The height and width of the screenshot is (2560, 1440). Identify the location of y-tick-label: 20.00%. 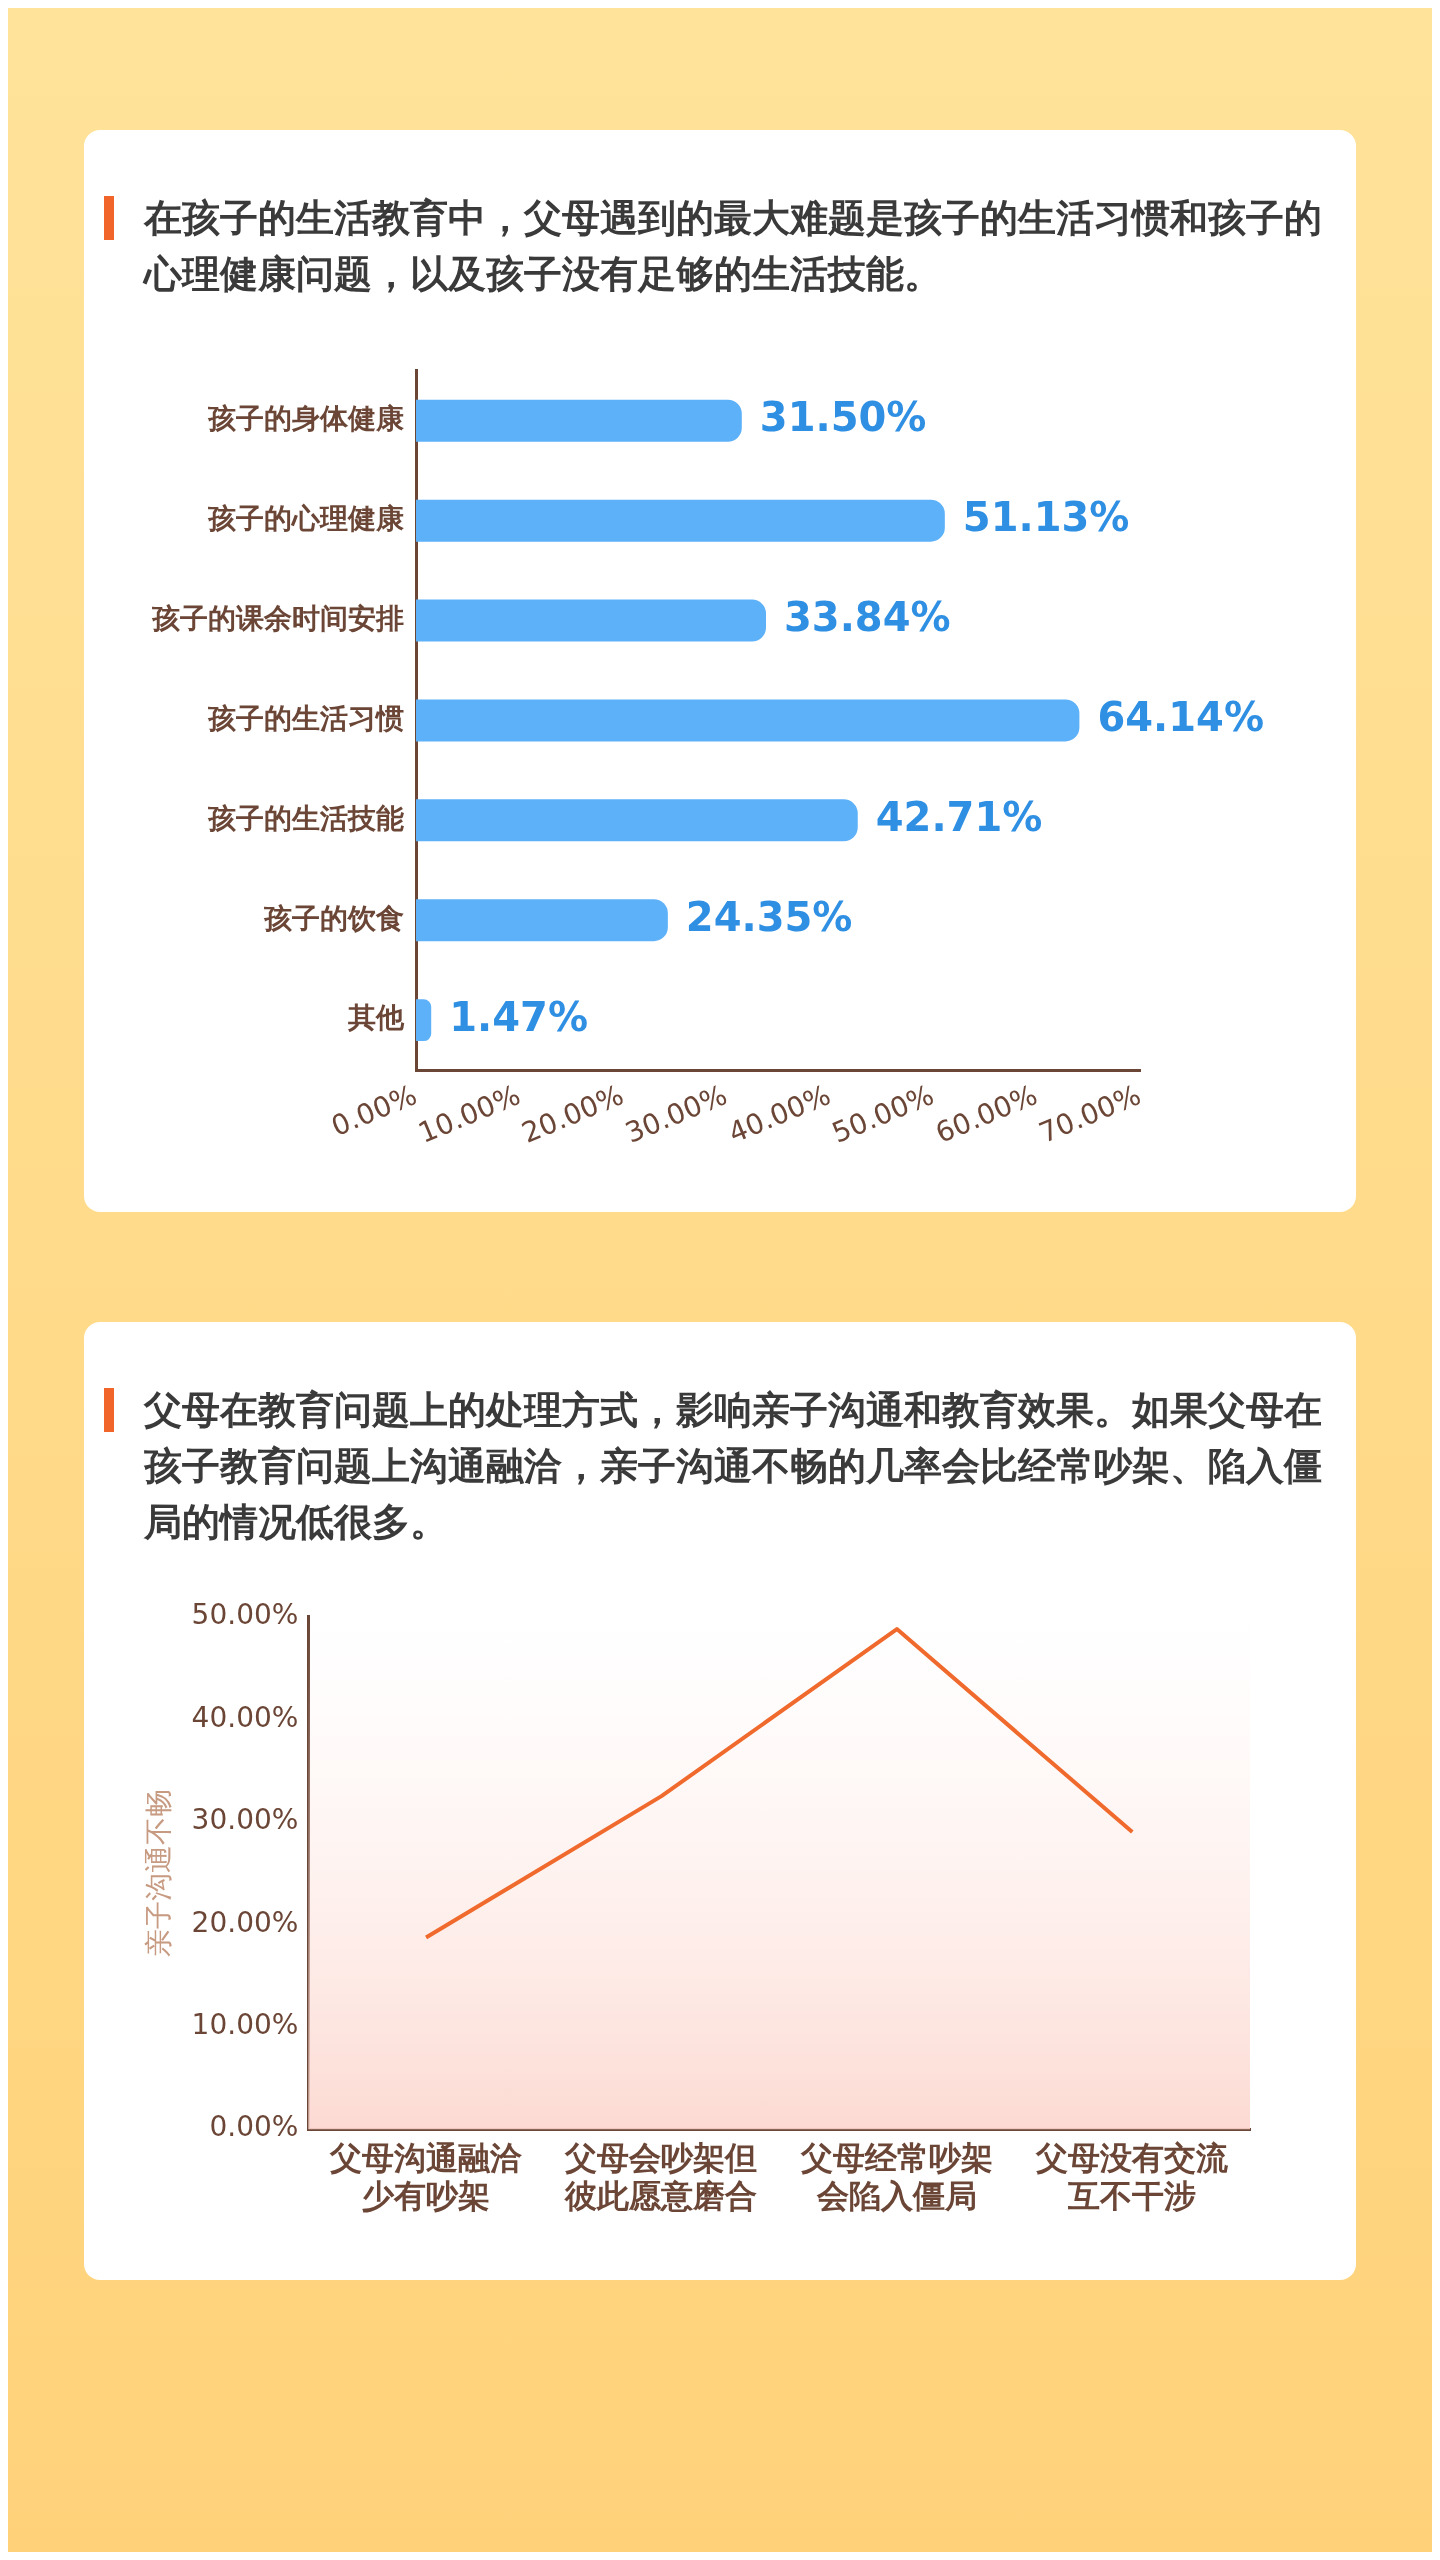
(245, 1922).